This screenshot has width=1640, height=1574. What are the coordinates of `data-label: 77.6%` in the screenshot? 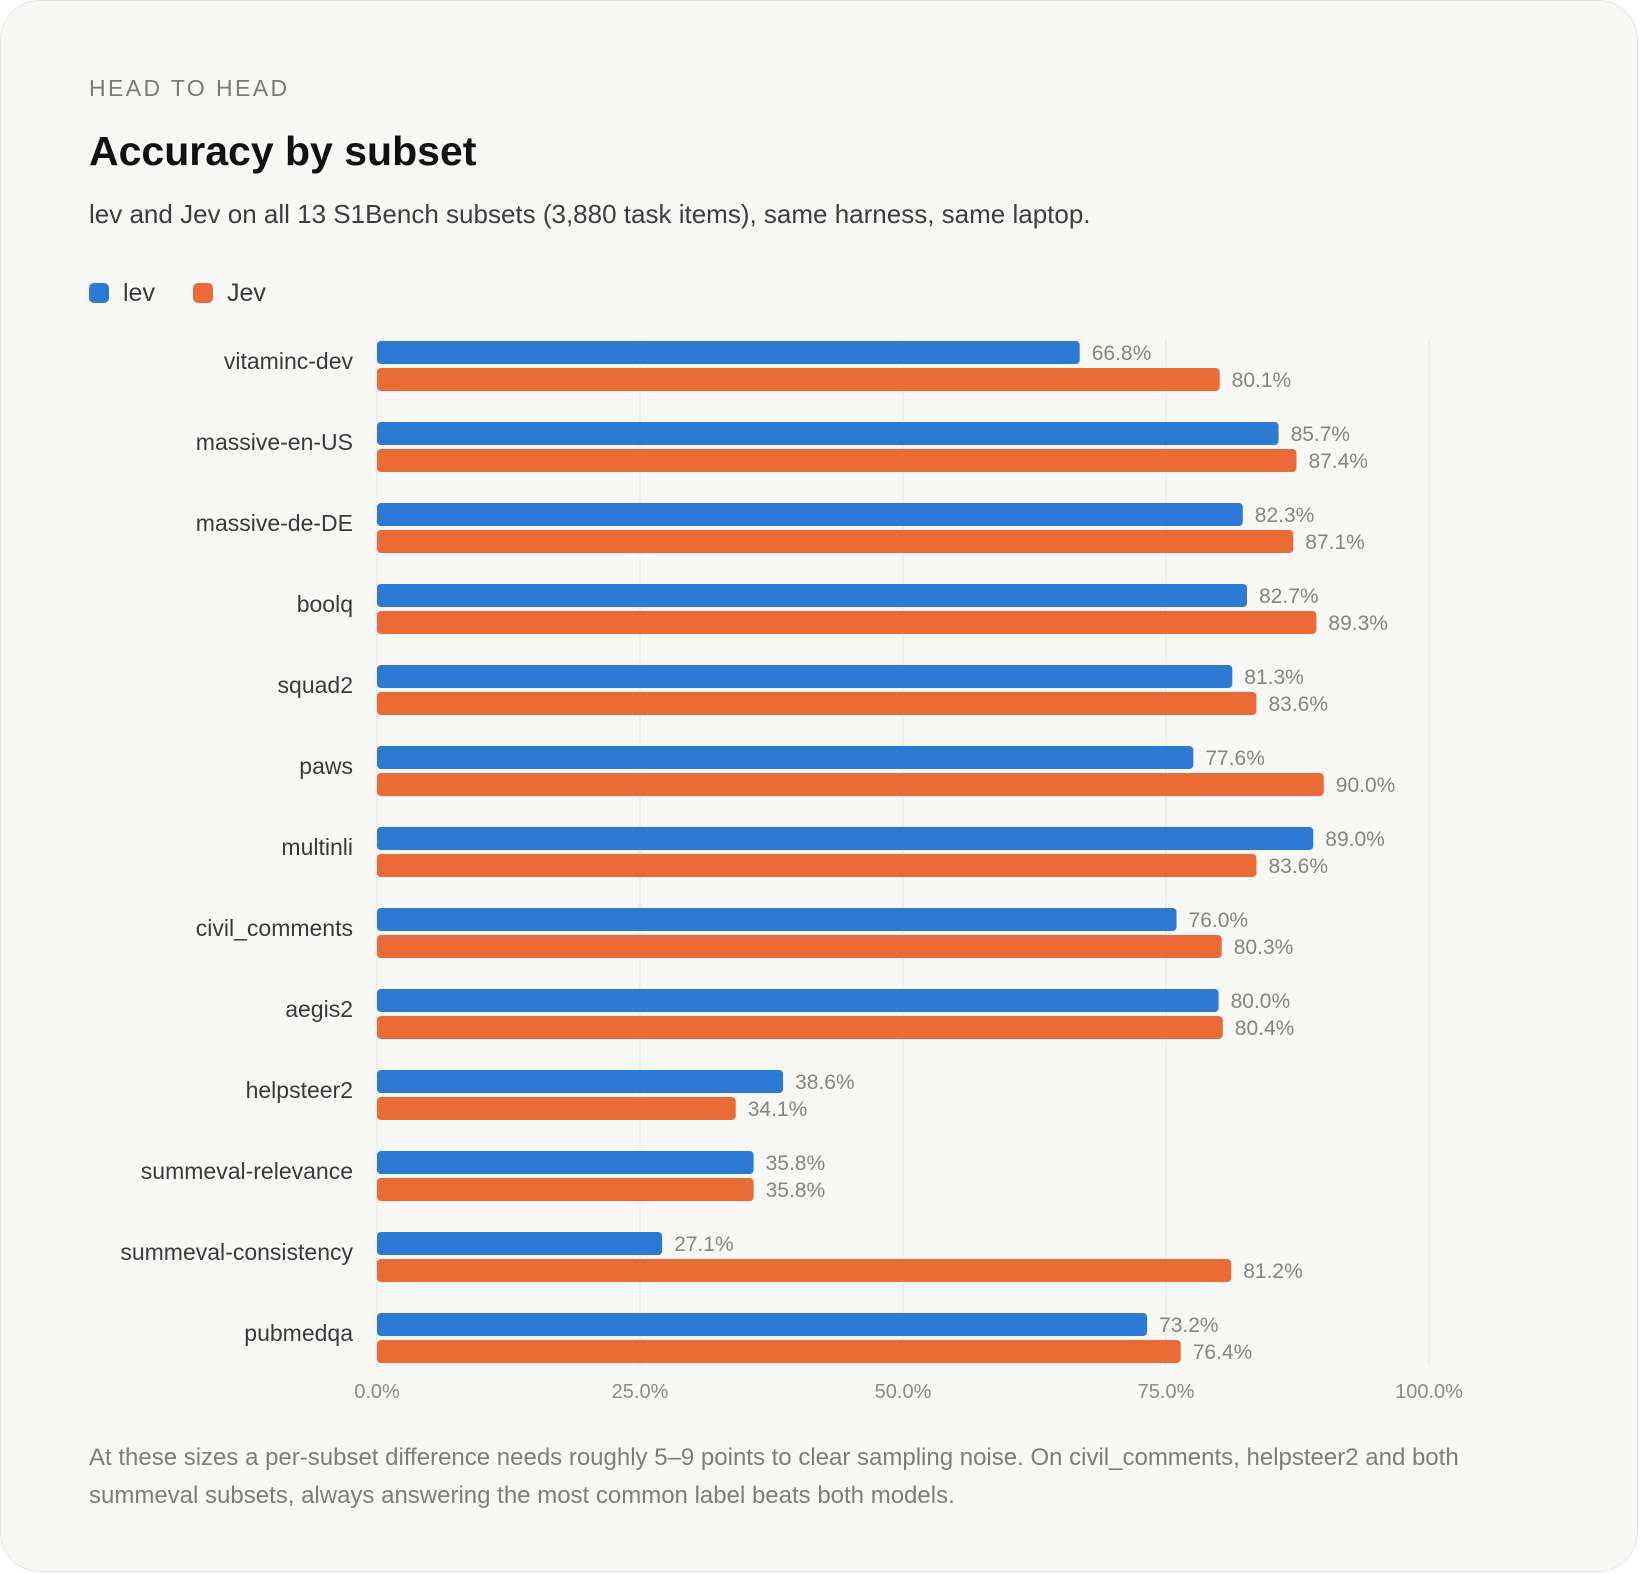 It's located at (1235, 758).